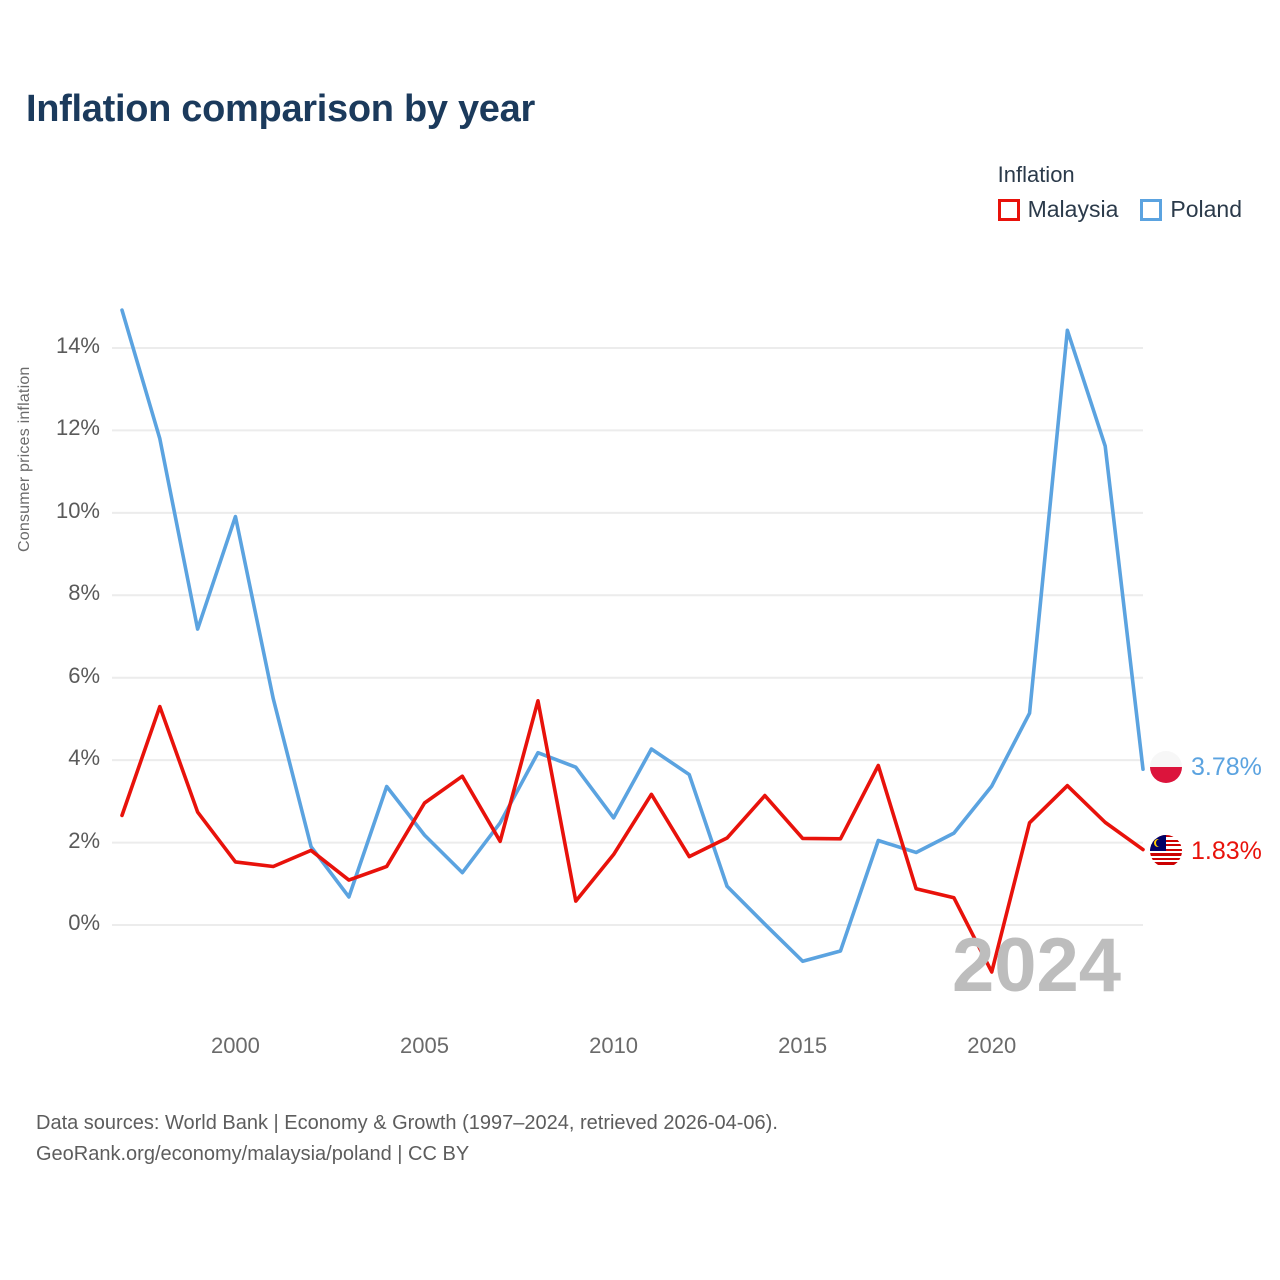 This screenshot has height=1280, width=1280. I want to click on y-tick-label: 6%, so click(84, 675).